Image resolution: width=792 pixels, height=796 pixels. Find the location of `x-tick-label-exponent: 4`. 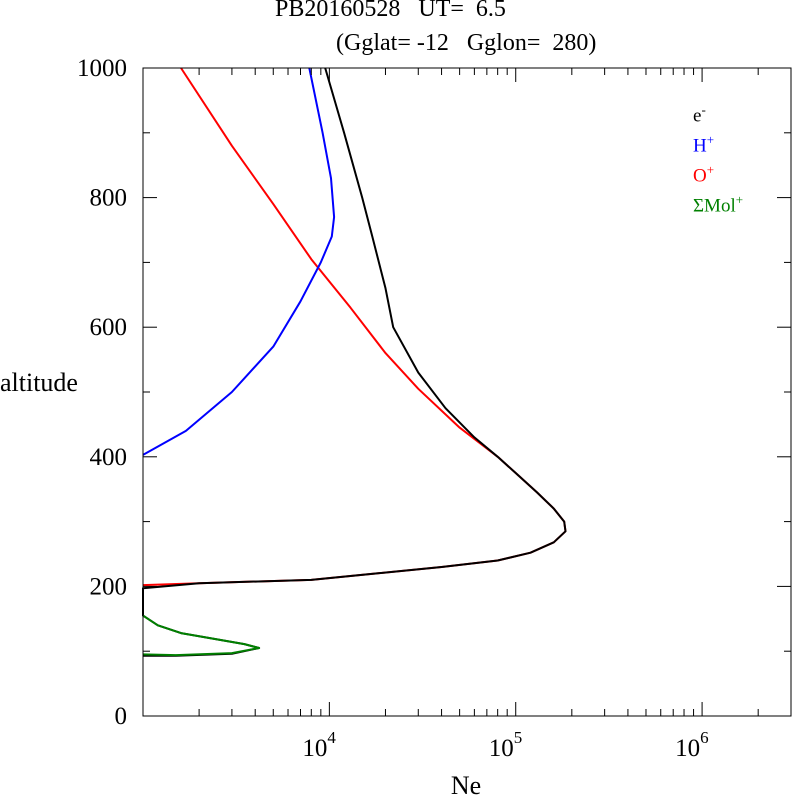

x-tick-label-exponent: 4 is located at coordinates (331, 737).